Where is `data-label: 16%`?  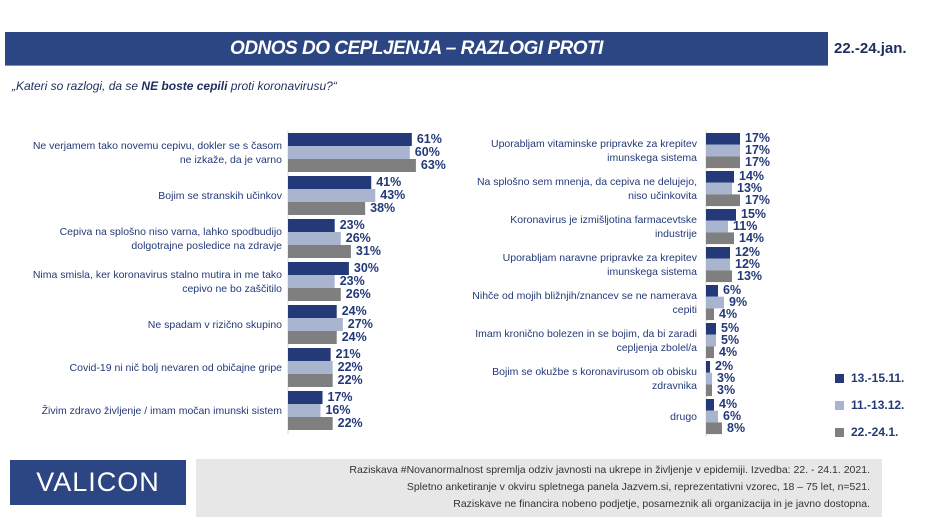 data-label: 16% is located at coordinates (338, 410).